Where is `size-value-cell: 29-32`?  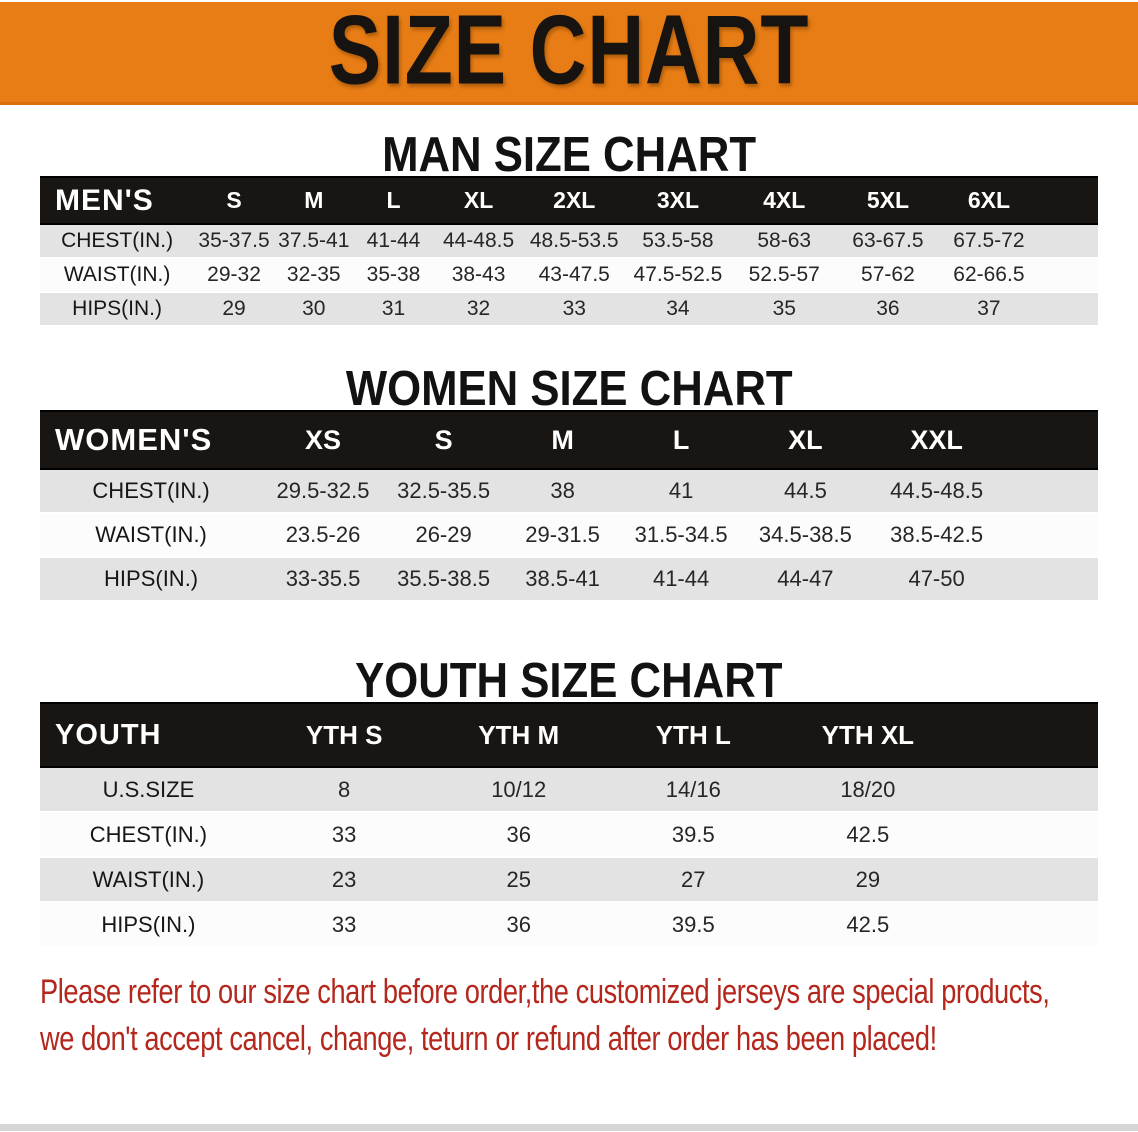 size-value-cell: 29-32 is located at coordinates (234, 275).